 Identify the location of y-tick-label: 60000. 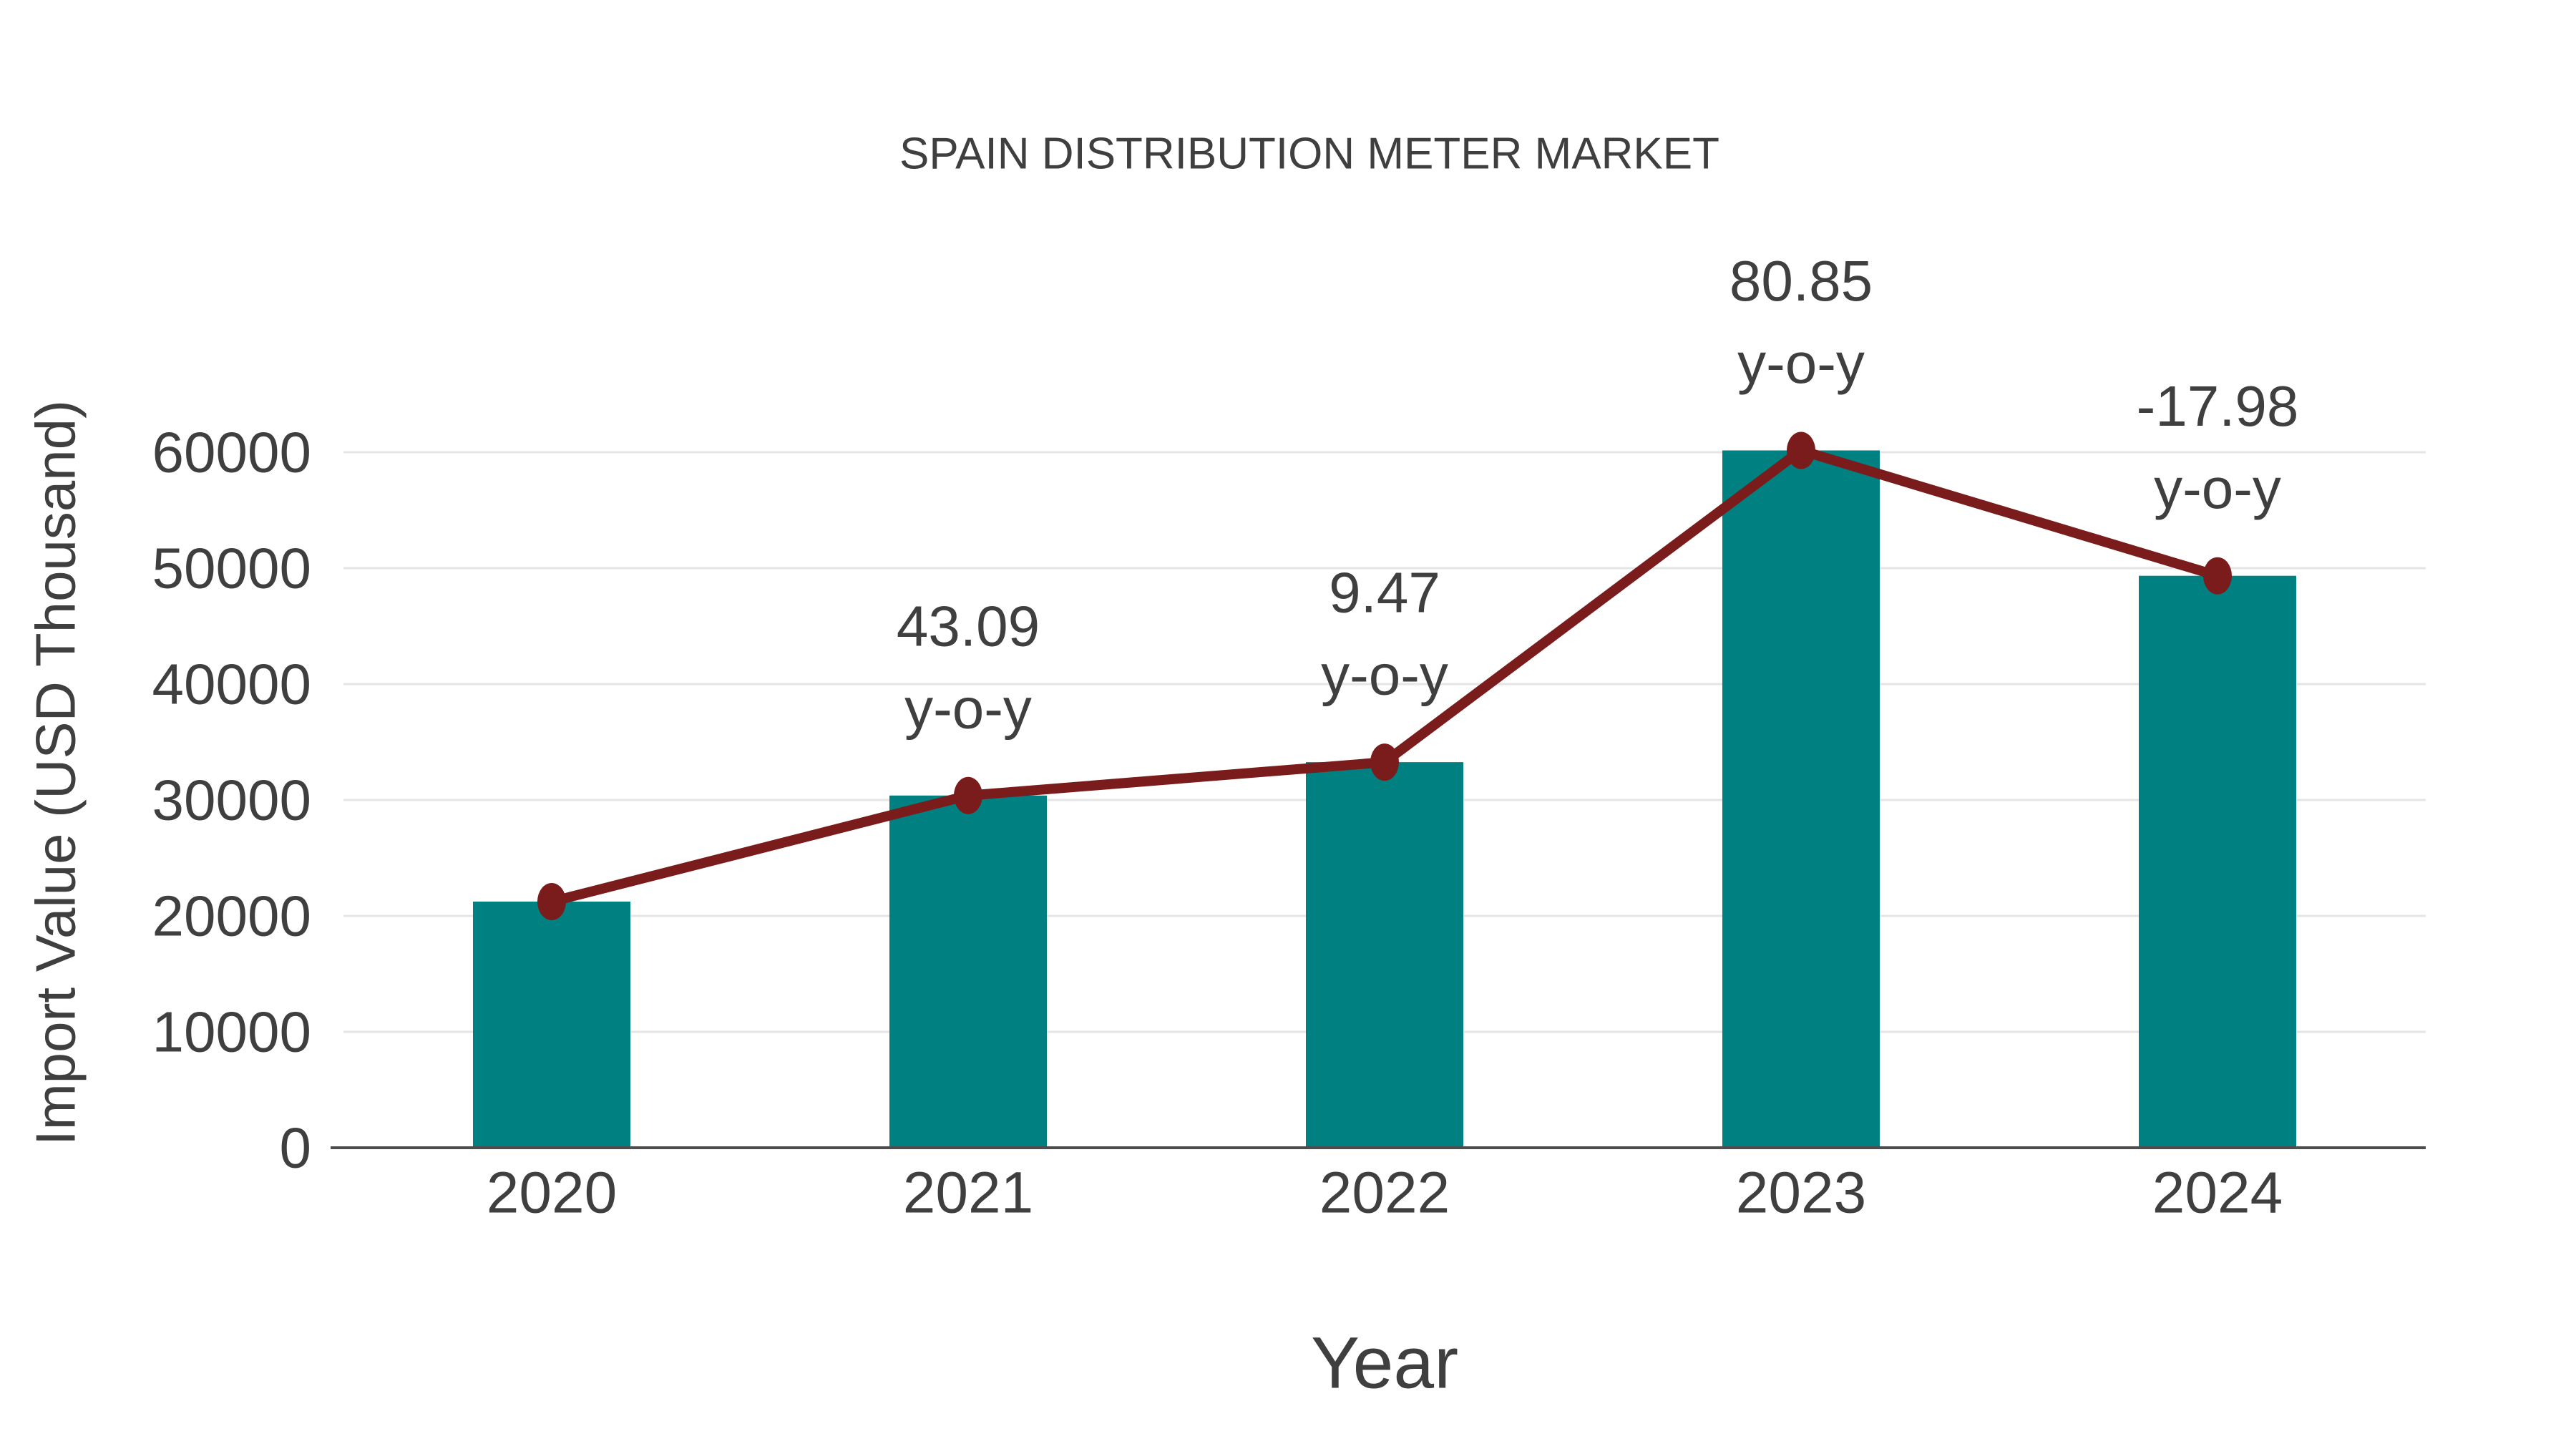
(231, 452).